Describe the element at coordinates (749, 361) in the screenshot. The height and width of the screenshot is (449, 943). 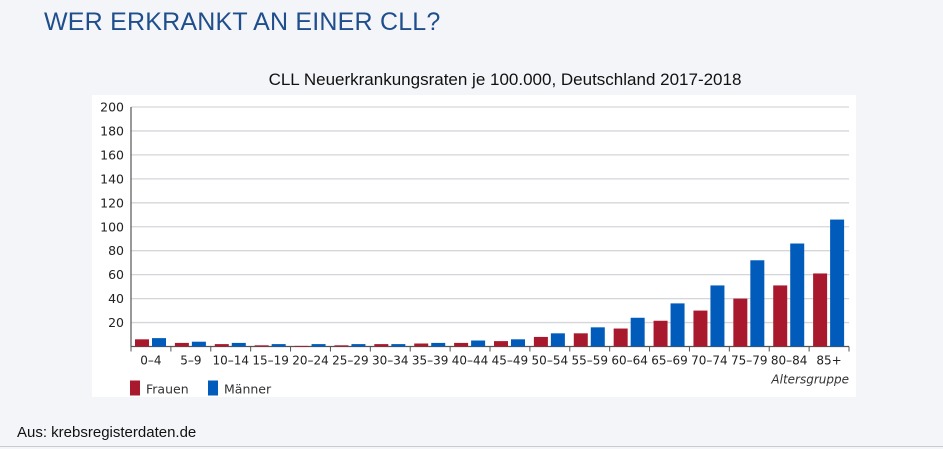
I see `x-tick-label: 75–79` at that location.